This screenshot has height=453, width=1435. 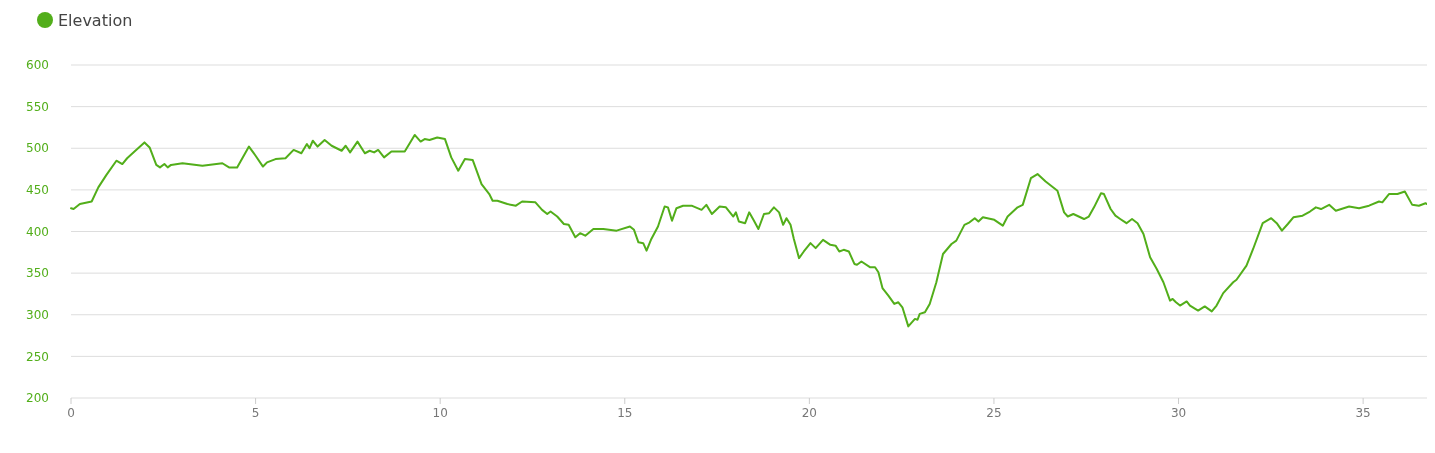 I want to click on y-tick-label: 250, so click(x=37, y=356).